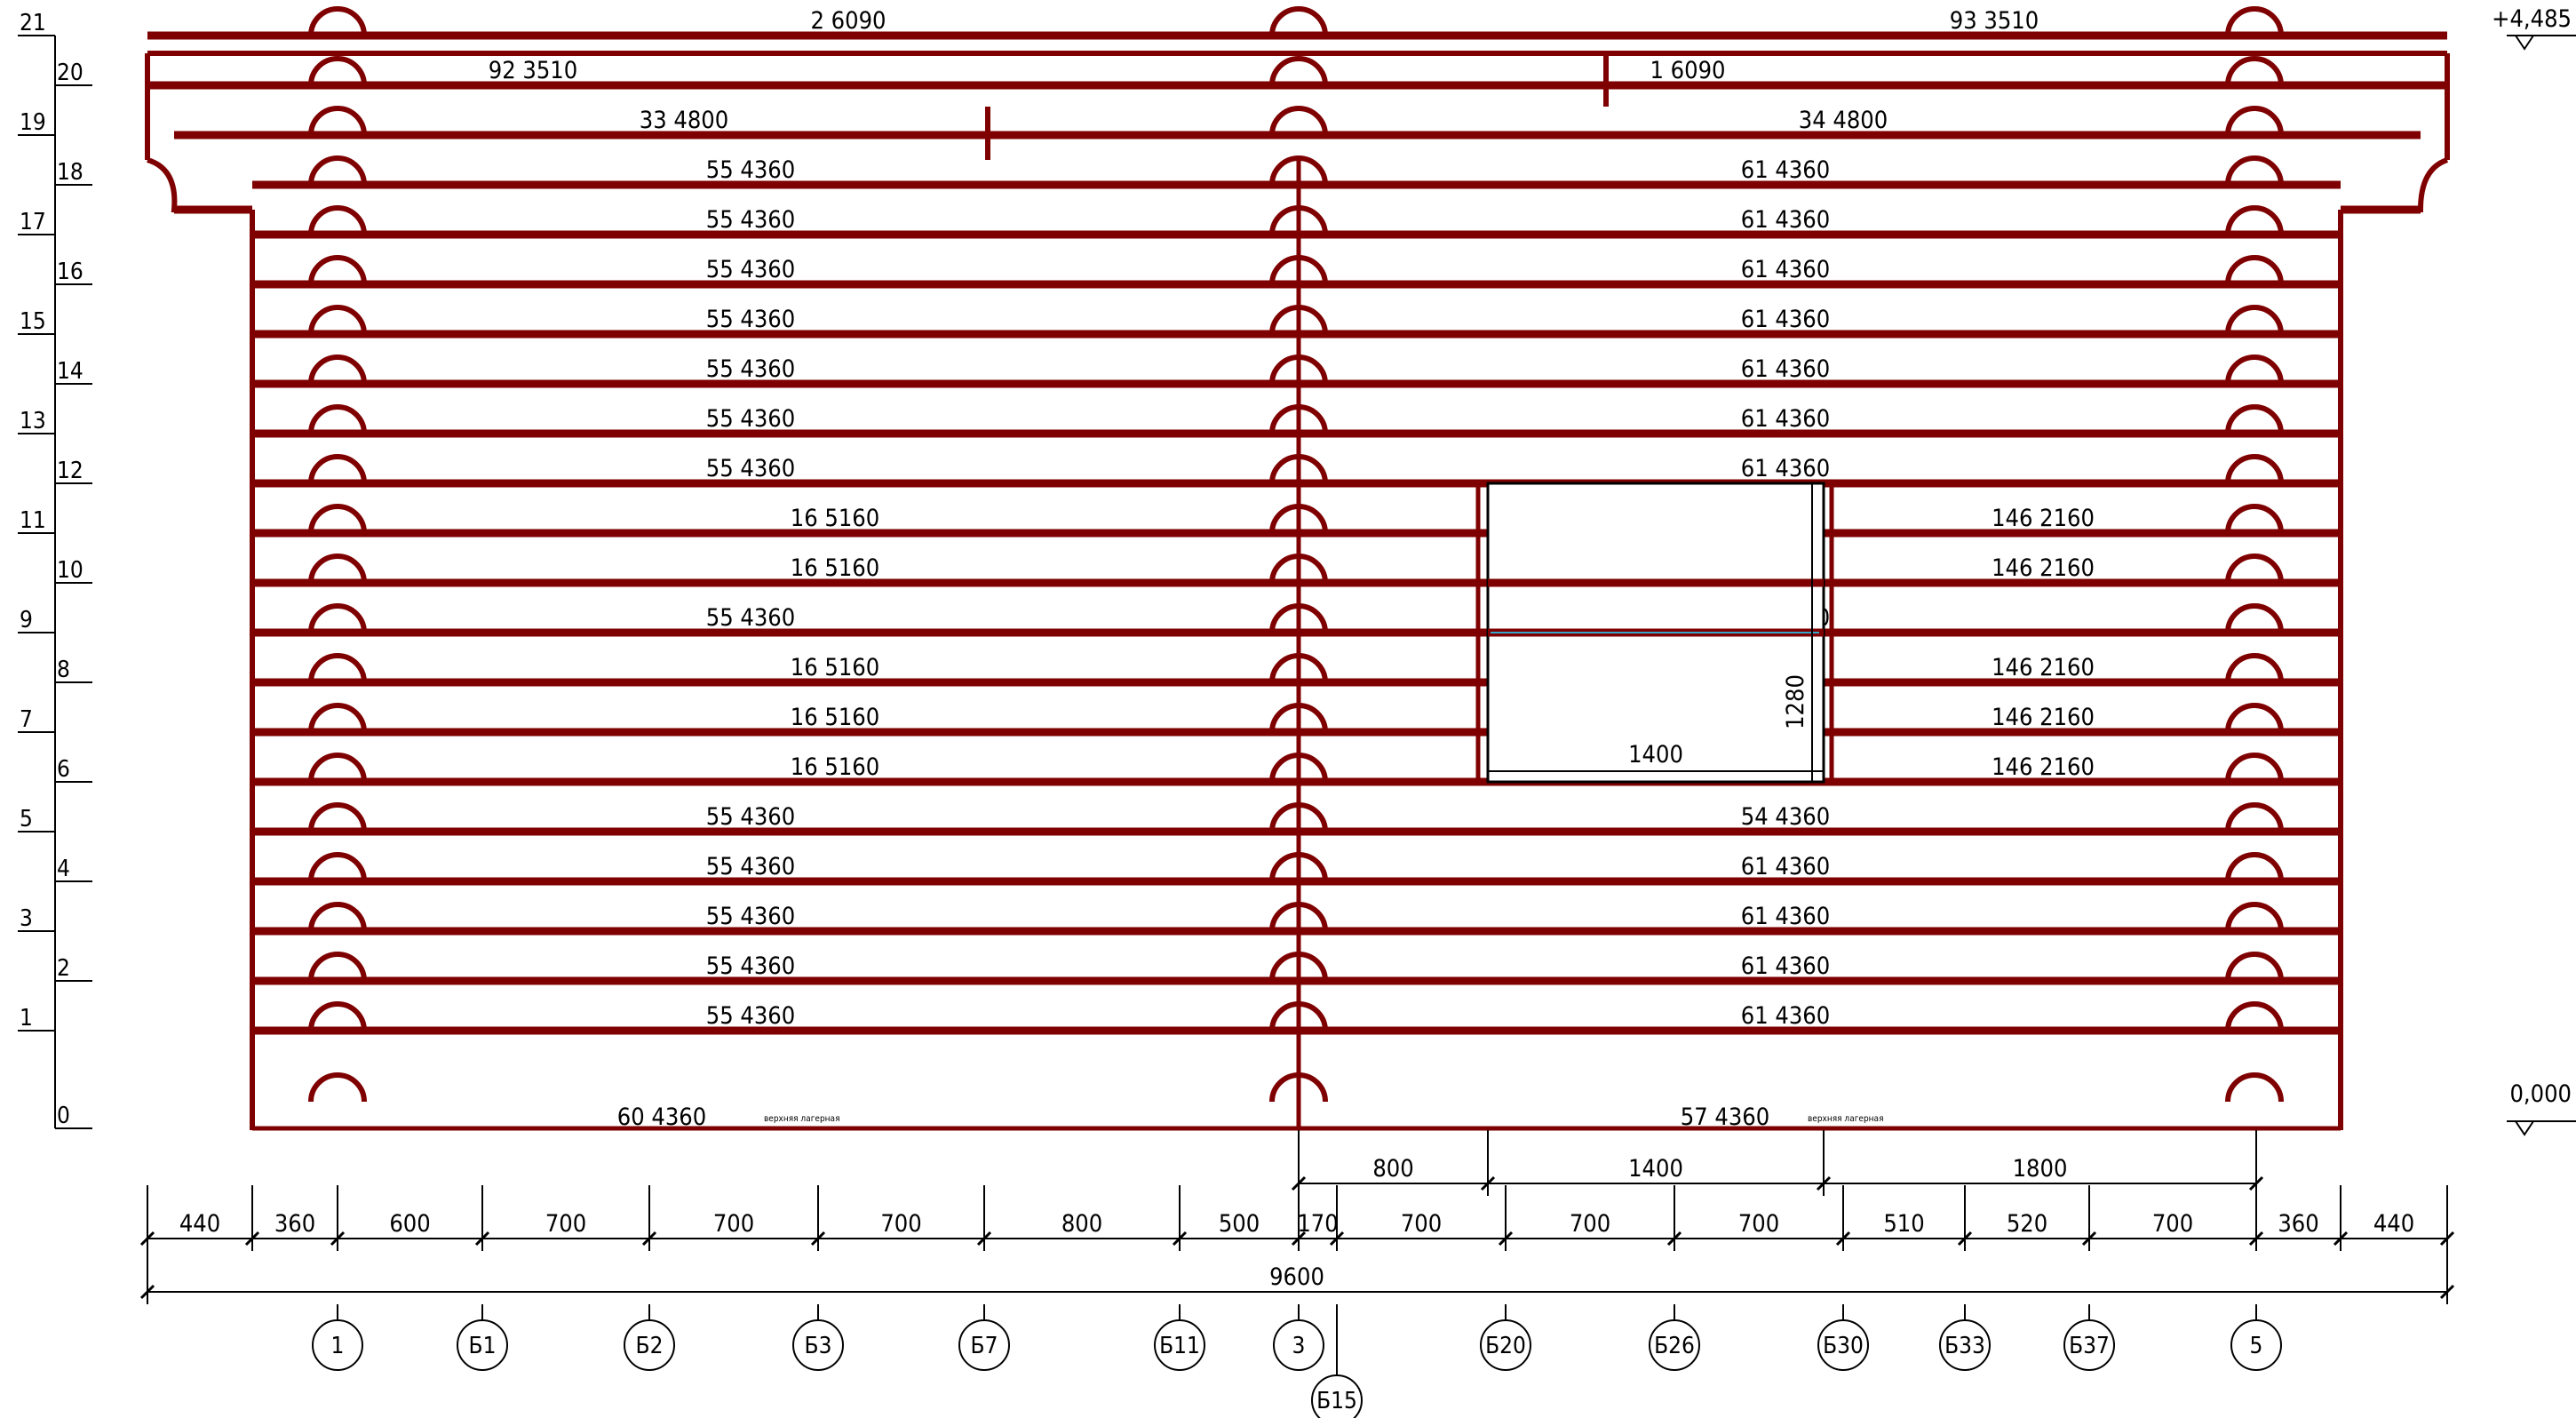  What do you see at coordinates (70, 571) in the screenshot?
I see `row-number: 10` at bounding box center [70, 571].